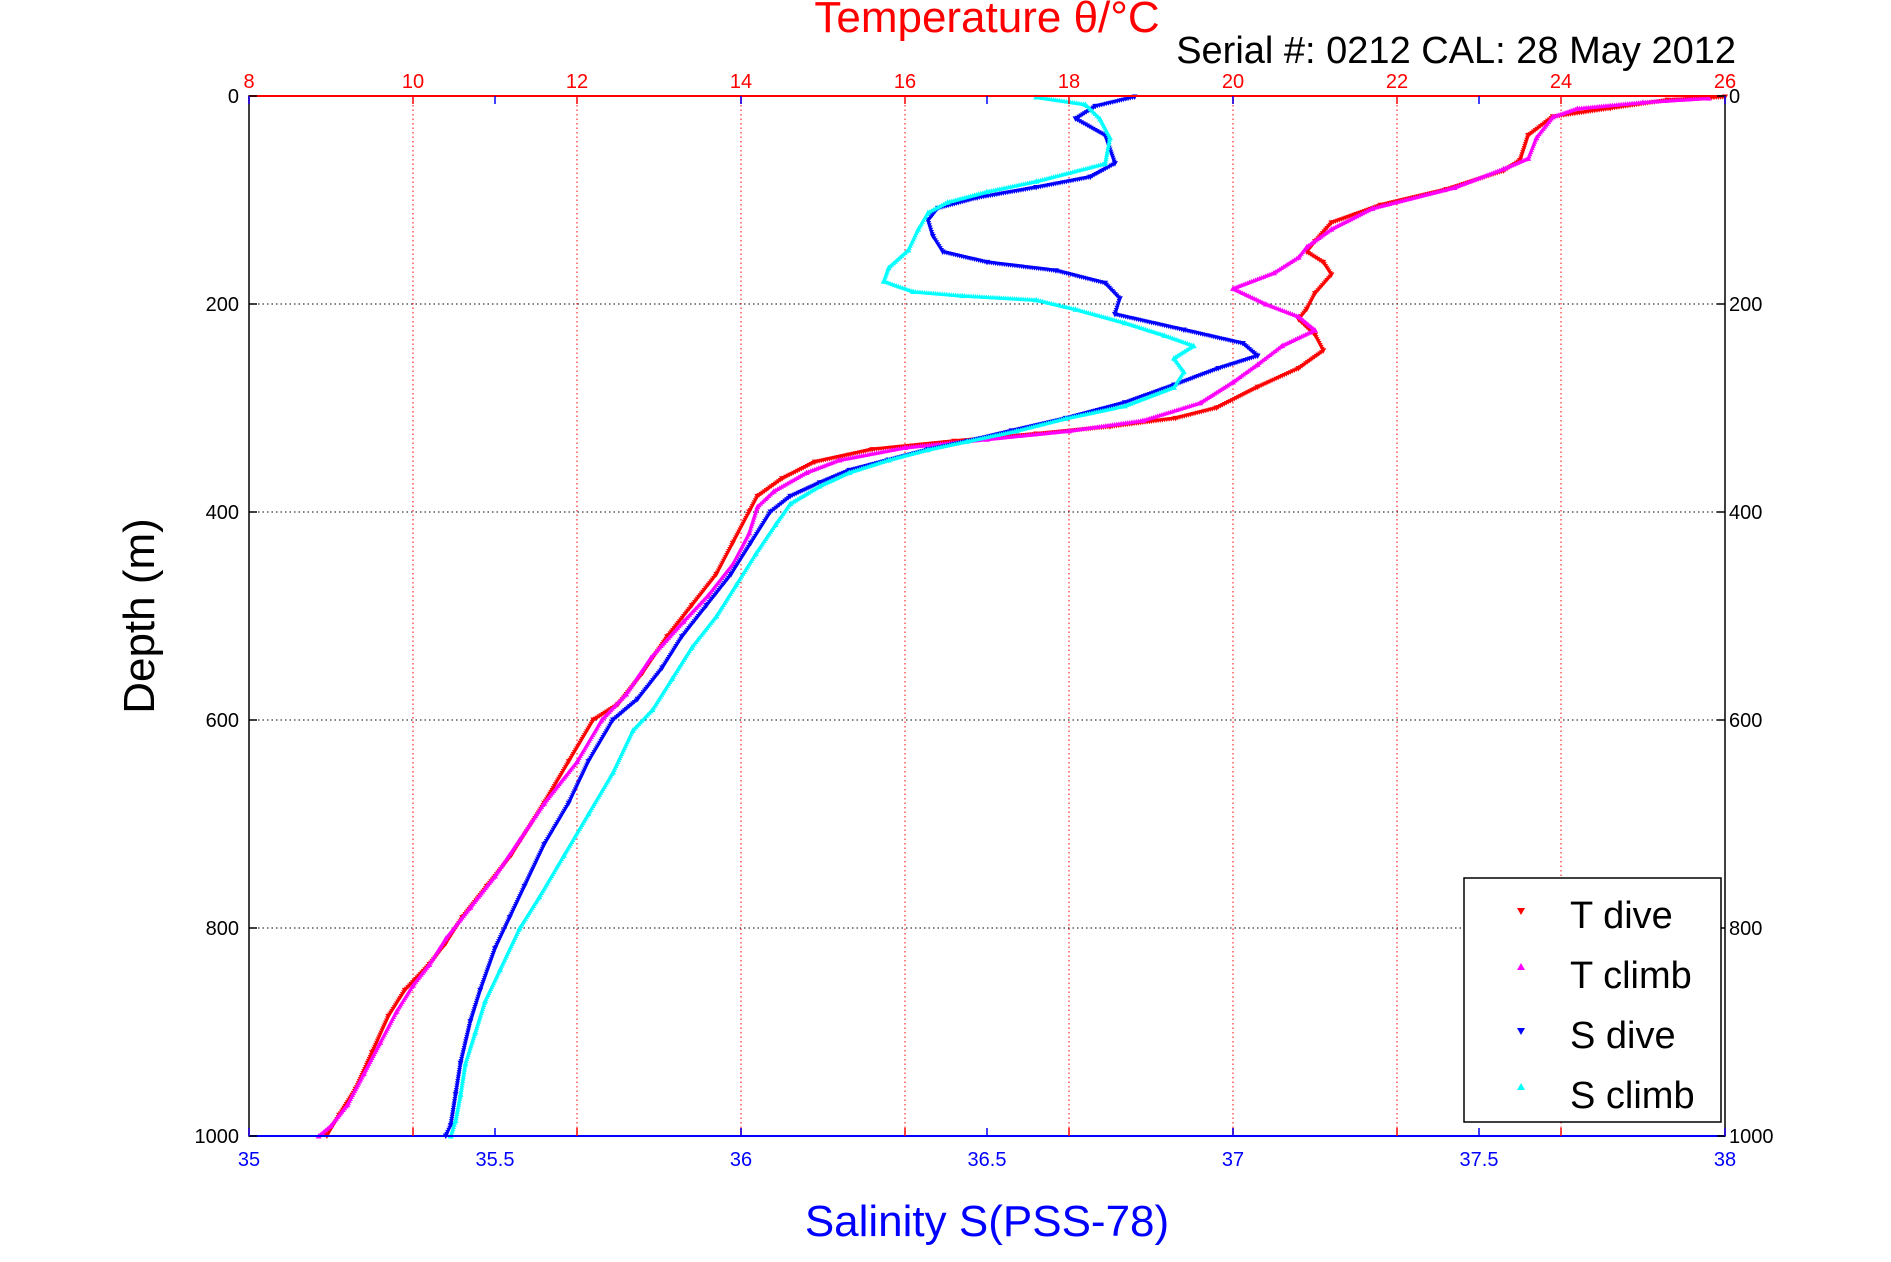 Image resolution: width=1891 pixels, height=1262 pixels. What do you see at coordinates (1734, 97) in the screenshot?
I see `depth-tick-label-right: 0` at bounding box center [1734, 97].